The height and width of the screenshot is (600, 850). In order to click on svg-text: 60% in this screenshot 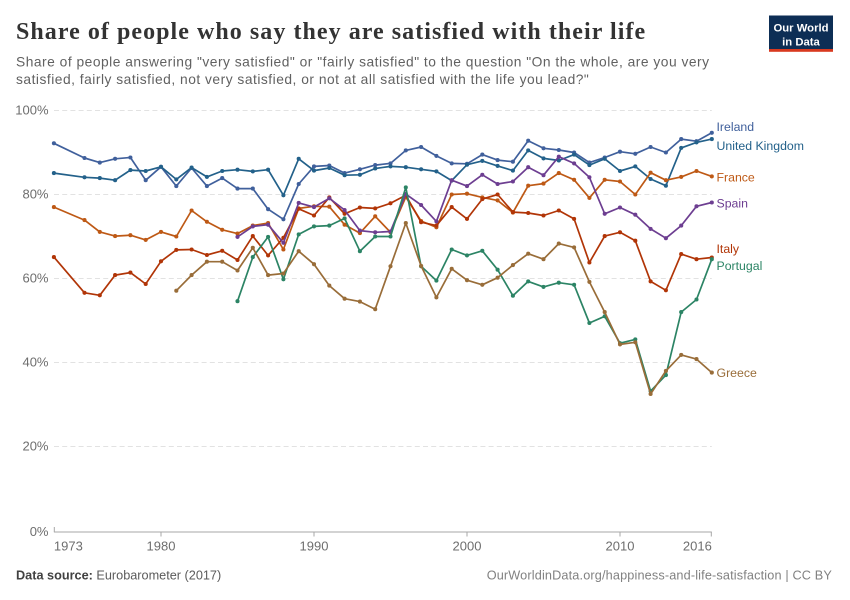, I will do `click(35, 278)`.